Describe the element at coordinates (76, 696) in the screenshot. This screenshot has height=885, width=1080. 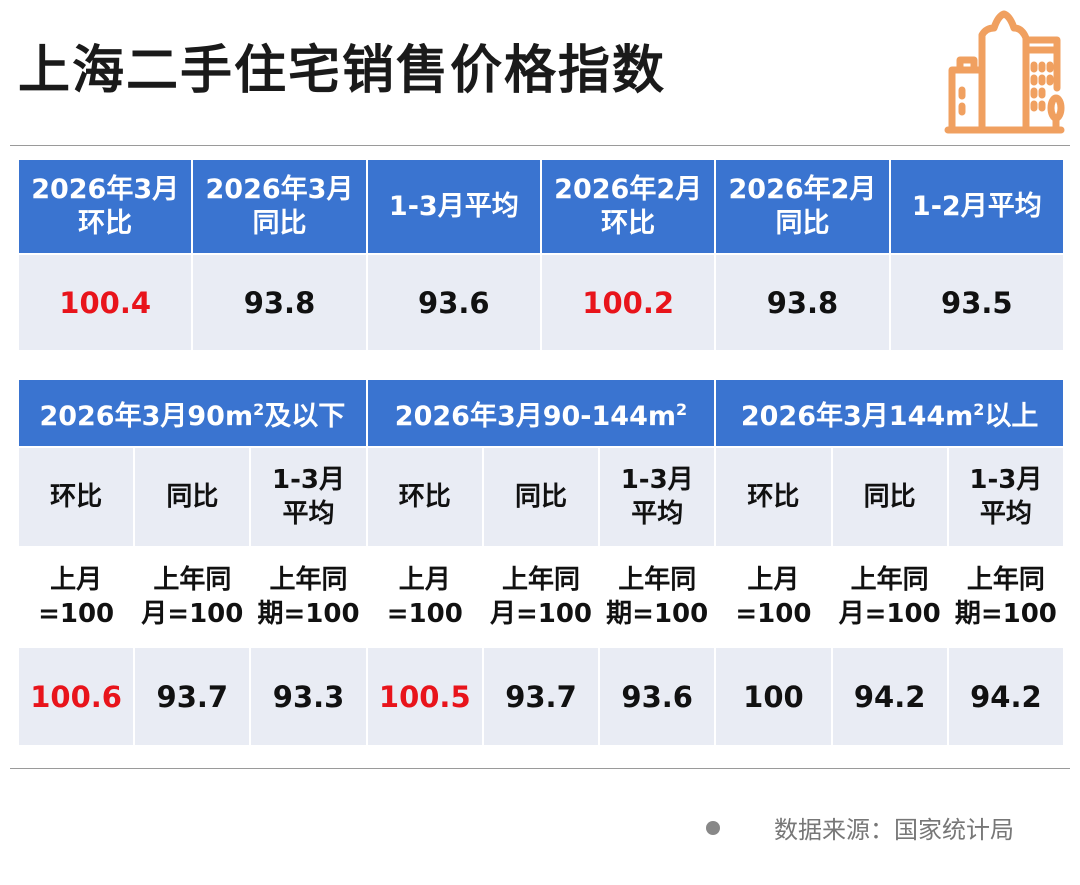
I see `value-cell: 100.6` at that location.